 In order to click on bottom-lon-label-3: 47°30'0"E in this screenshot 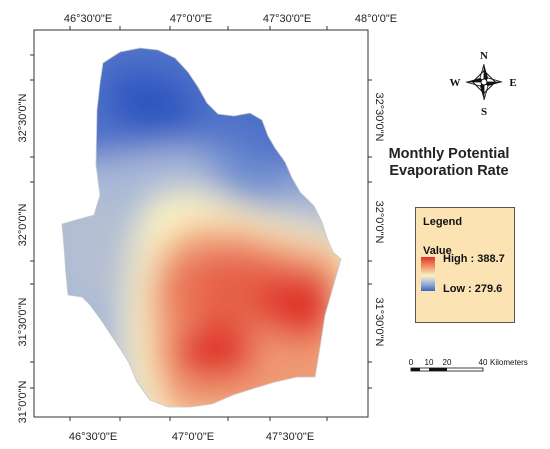, I will do `click(290, 437)`.